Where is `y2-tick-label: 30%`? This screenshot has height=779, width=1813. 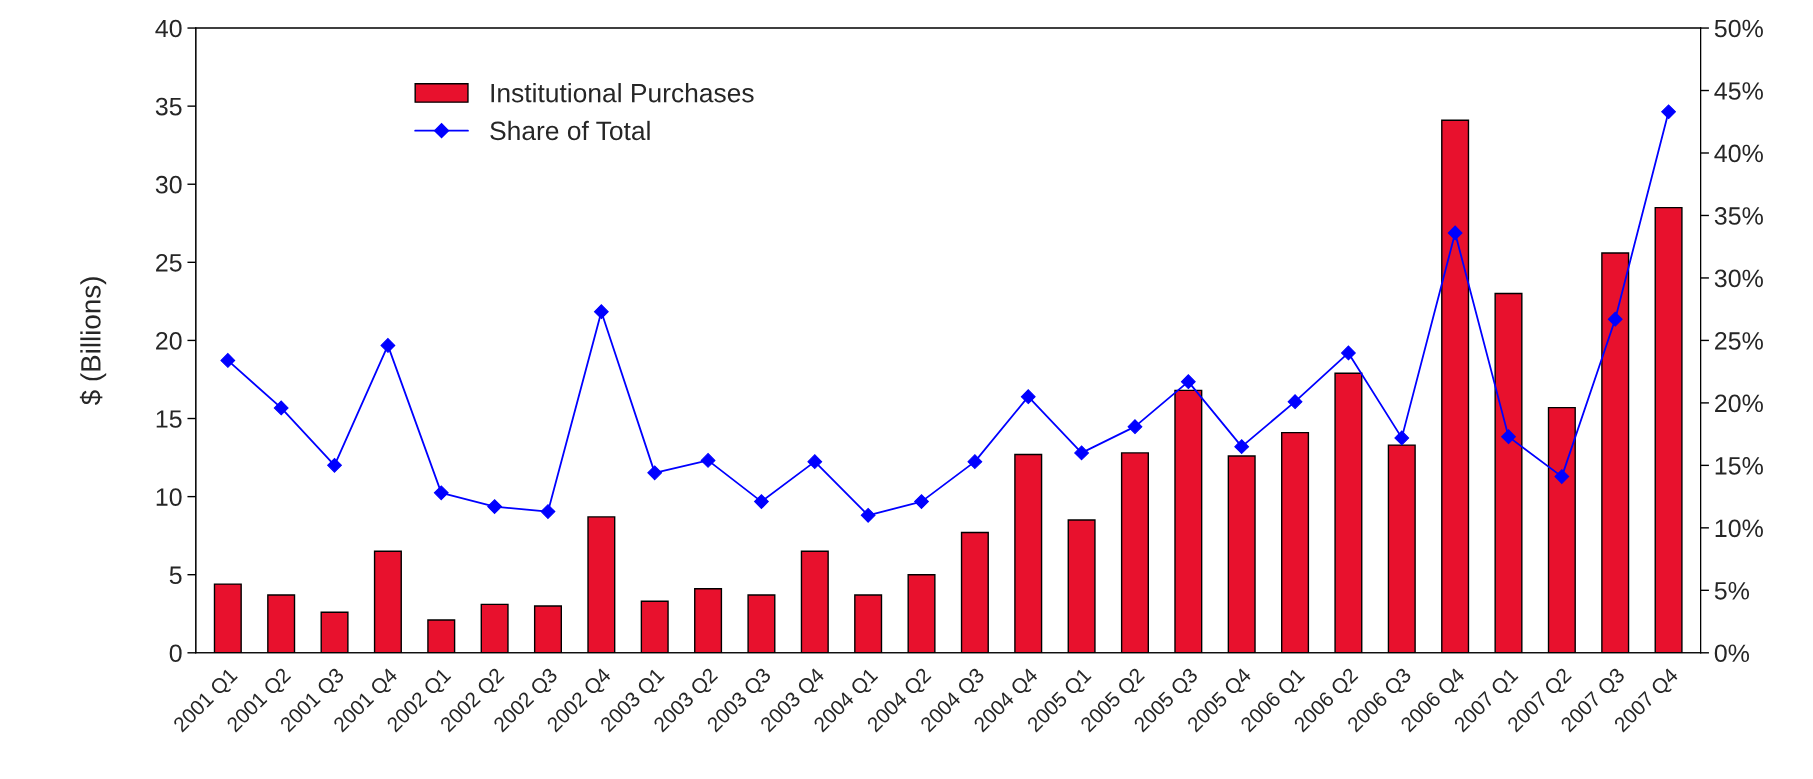 y2-tick-label: 30% is located at coordinates (1738, 278).